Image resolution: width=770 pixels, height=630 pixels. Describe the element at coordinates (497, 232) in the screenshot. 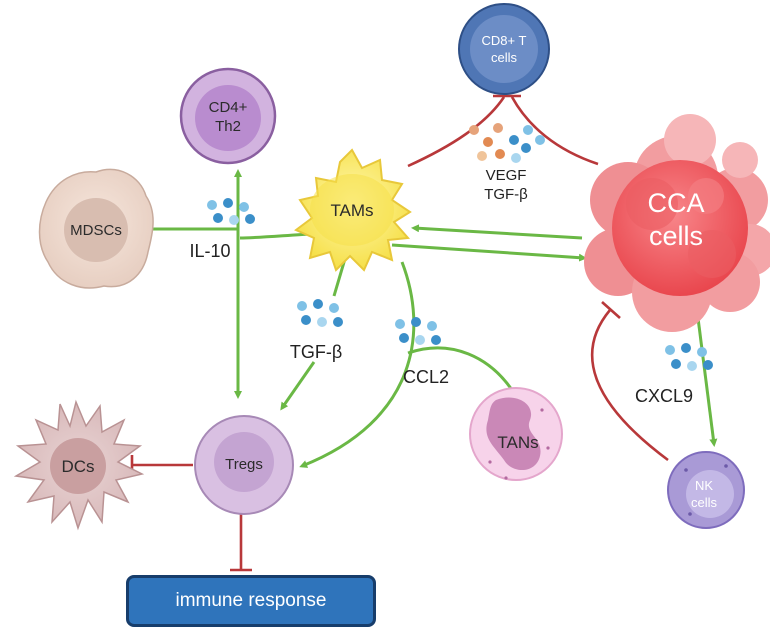

I see `cca-to-tams-arrow` at that location.